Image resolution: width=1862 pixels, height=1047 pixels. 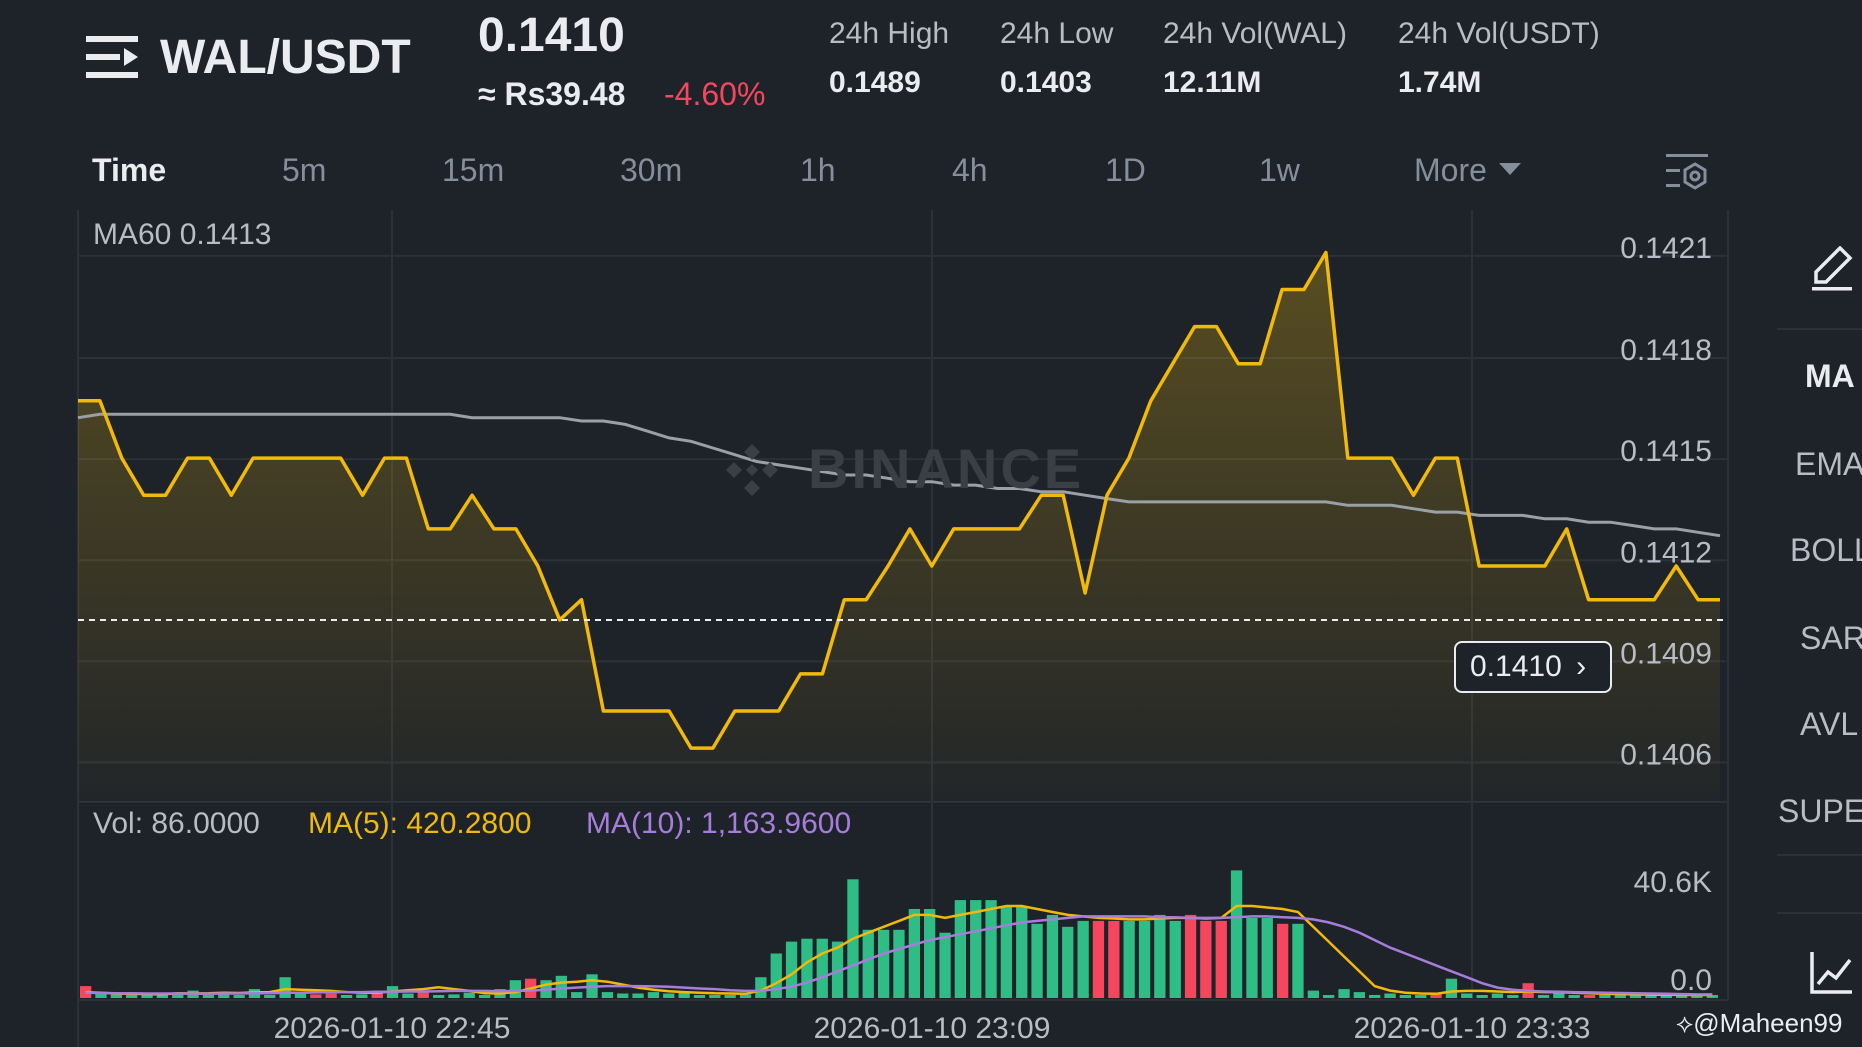 I want to click on stat-24h-high-value: 0.1489, so click(x=875, y=82).